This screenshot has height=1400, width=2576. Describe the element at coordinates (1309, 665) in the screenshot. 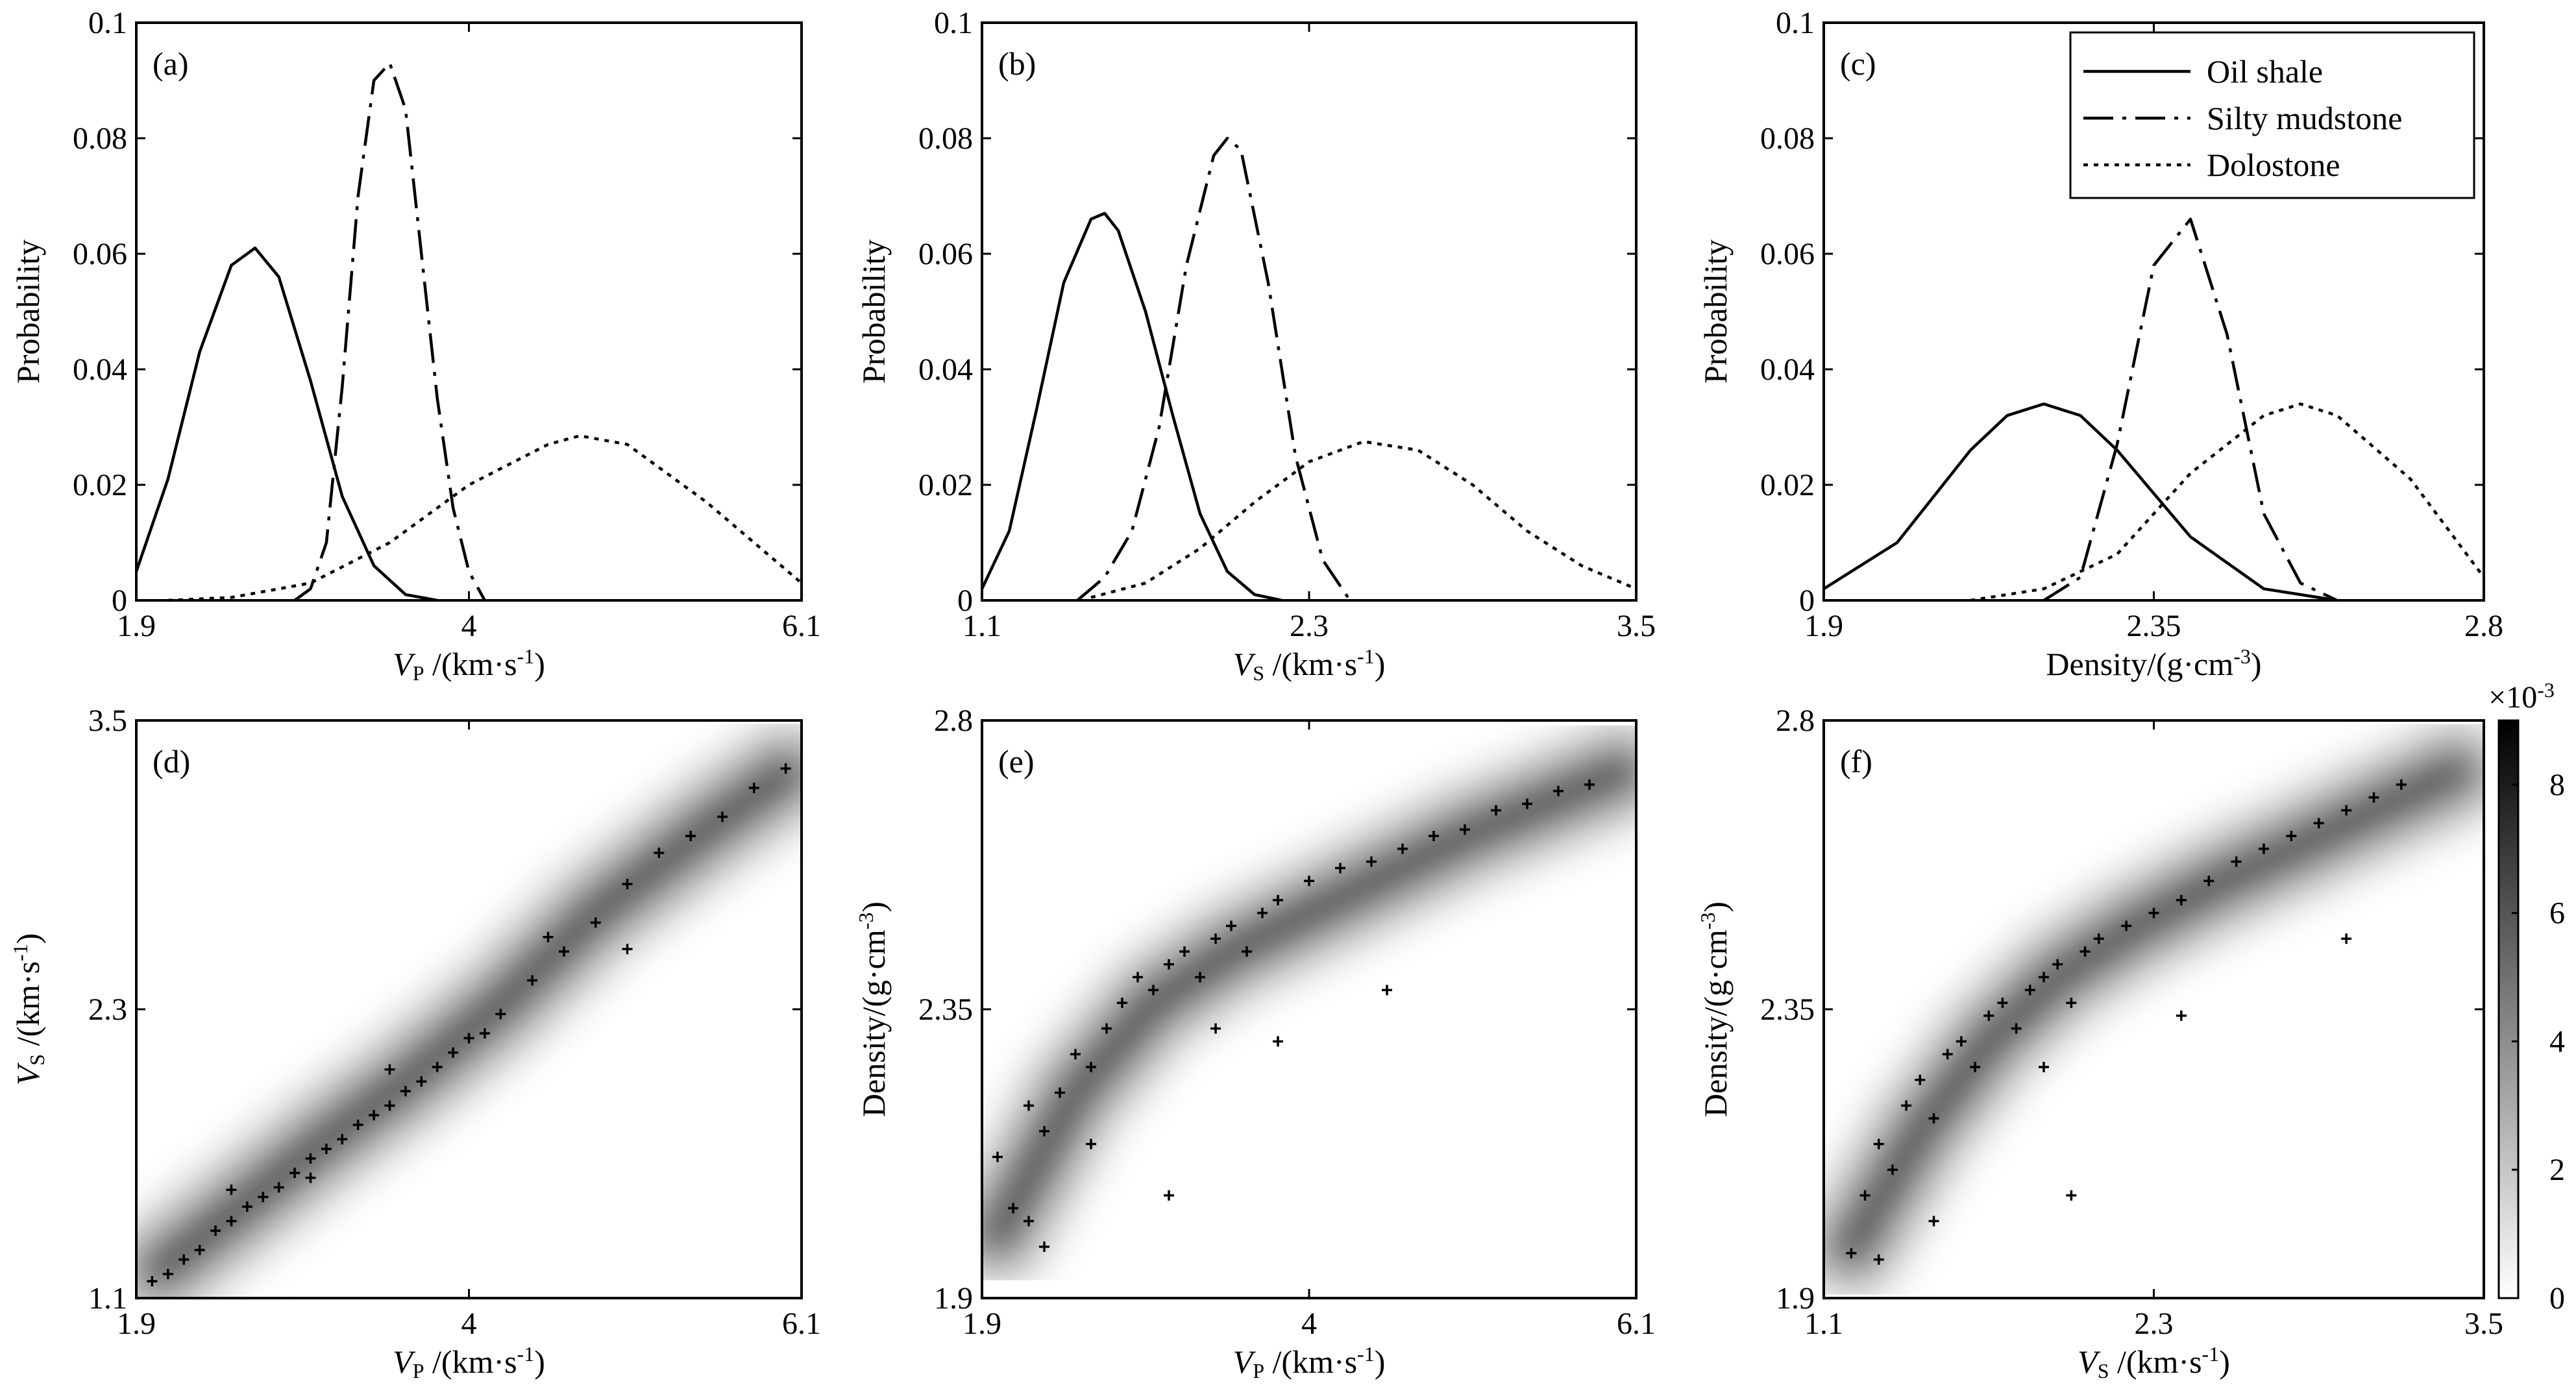

I see `x-axis-label: VS /(km·s-1)` at that location.